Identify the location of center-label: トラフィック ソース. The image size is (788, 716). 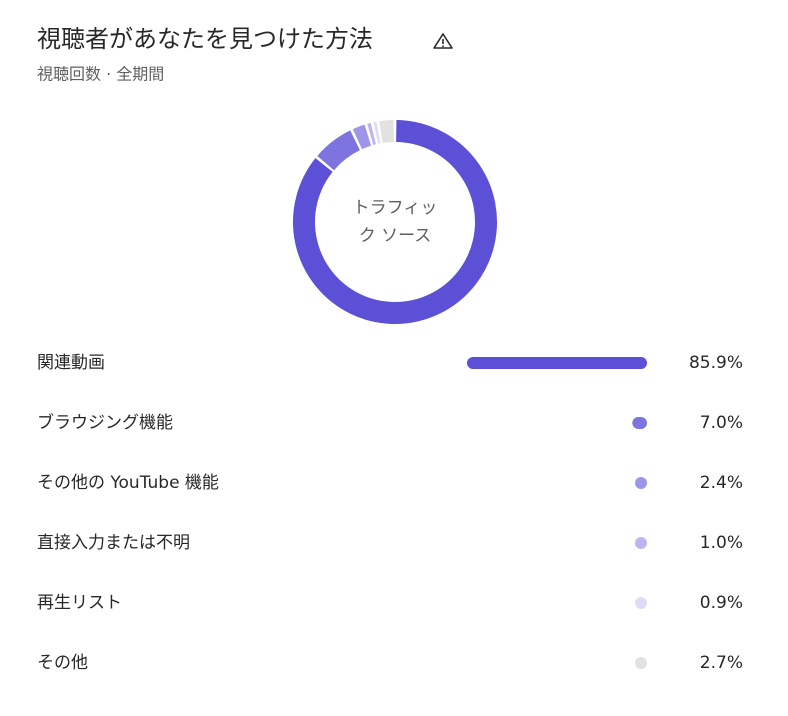
(395, 222).